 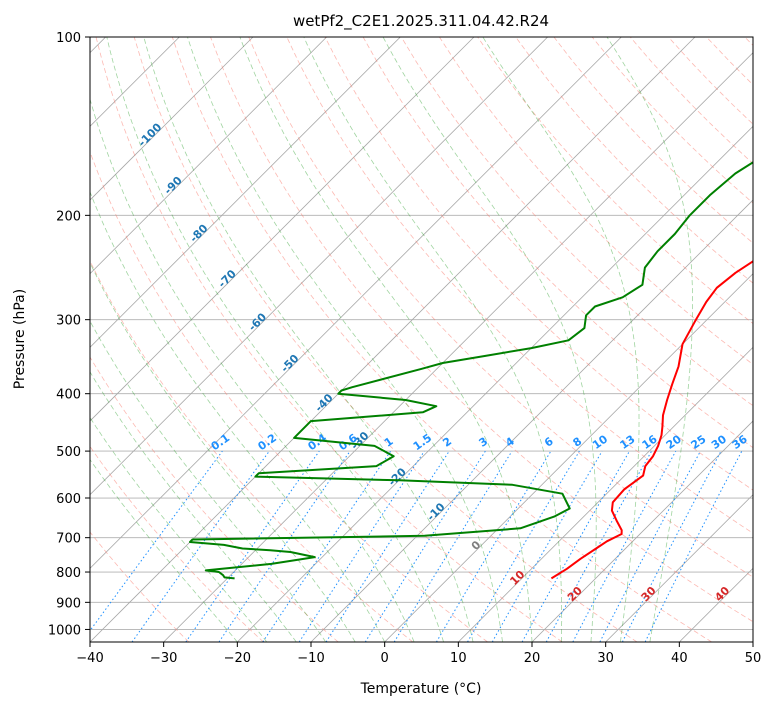 I want to click on temperature-profile-line, so click(x=651, y=420).